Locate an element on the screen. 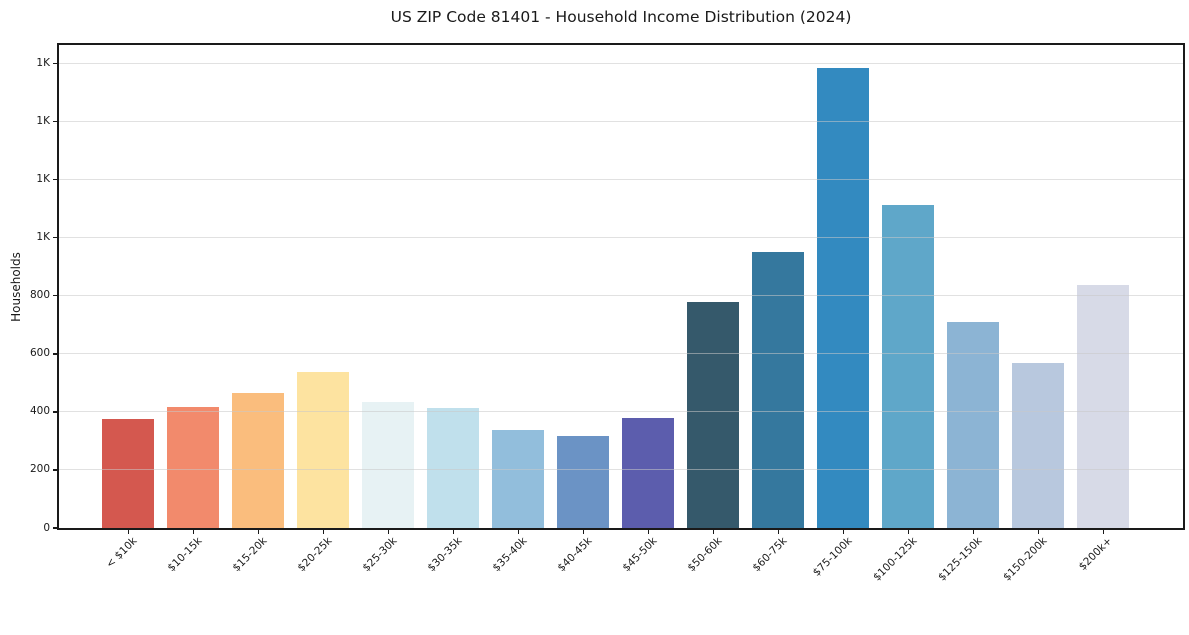 This screenshot has width=1189, height=635. y-tick-label-400: 400 is located at coordinates (39, 411).